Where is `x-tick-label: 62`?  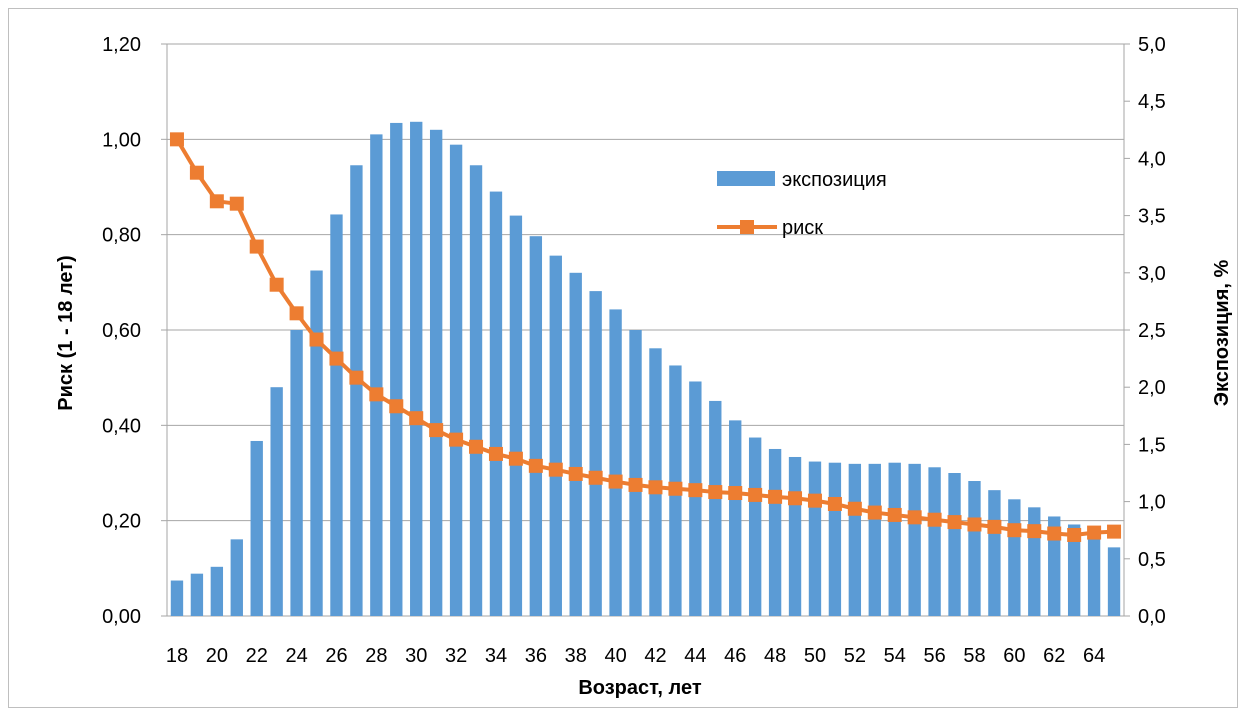
x-tick-label: 62 is located at coordinates (1054, 656).